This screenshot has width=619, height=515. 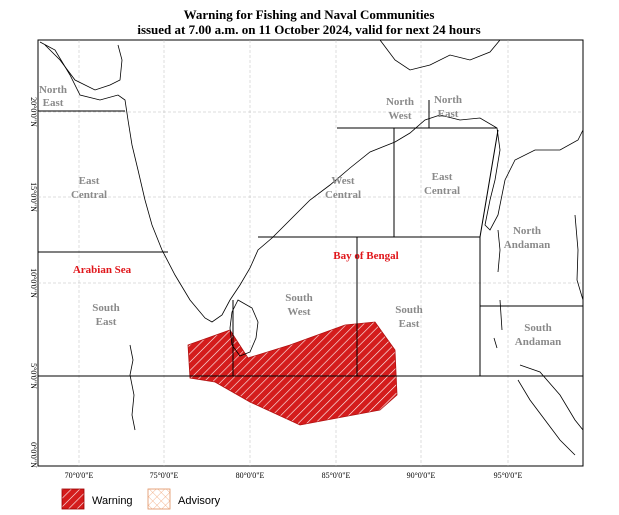 What do you see at coordinates (33, 455) in the screenshot?
I see `lat-tick-label: 0°0'0"N` at bounding box center [33, 455].